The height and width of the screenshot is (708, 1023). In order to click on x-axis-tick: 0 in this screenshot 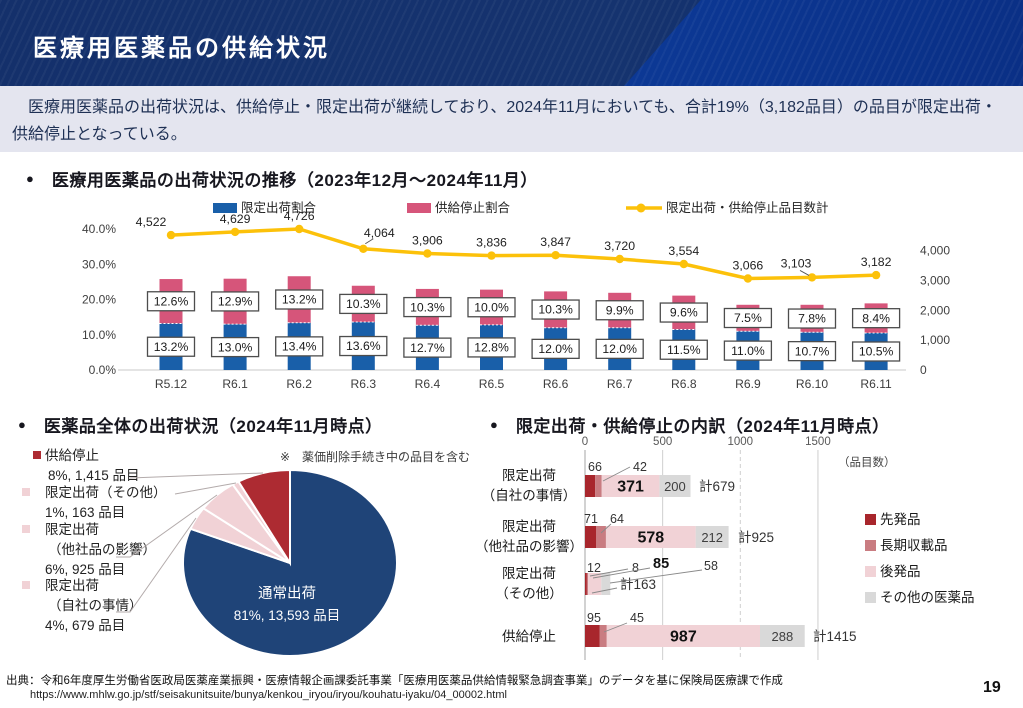, I will do `click(585, 442)`.